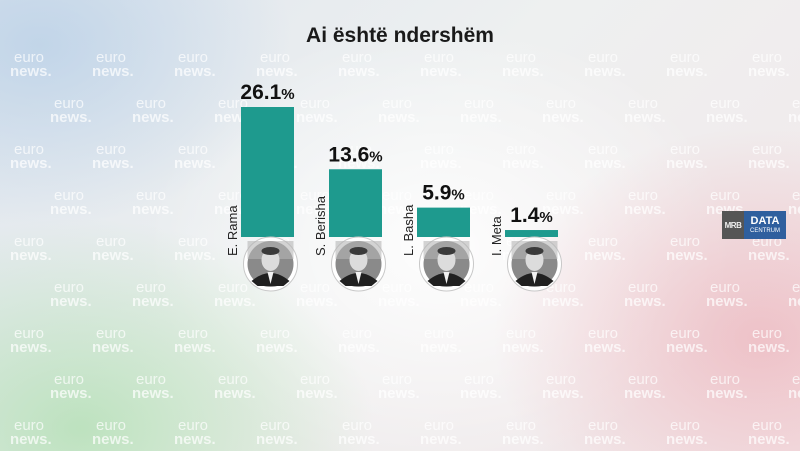 This screenshot has width=800, height=451. I want to click on value-label: 26.1%, so click(267, 92).